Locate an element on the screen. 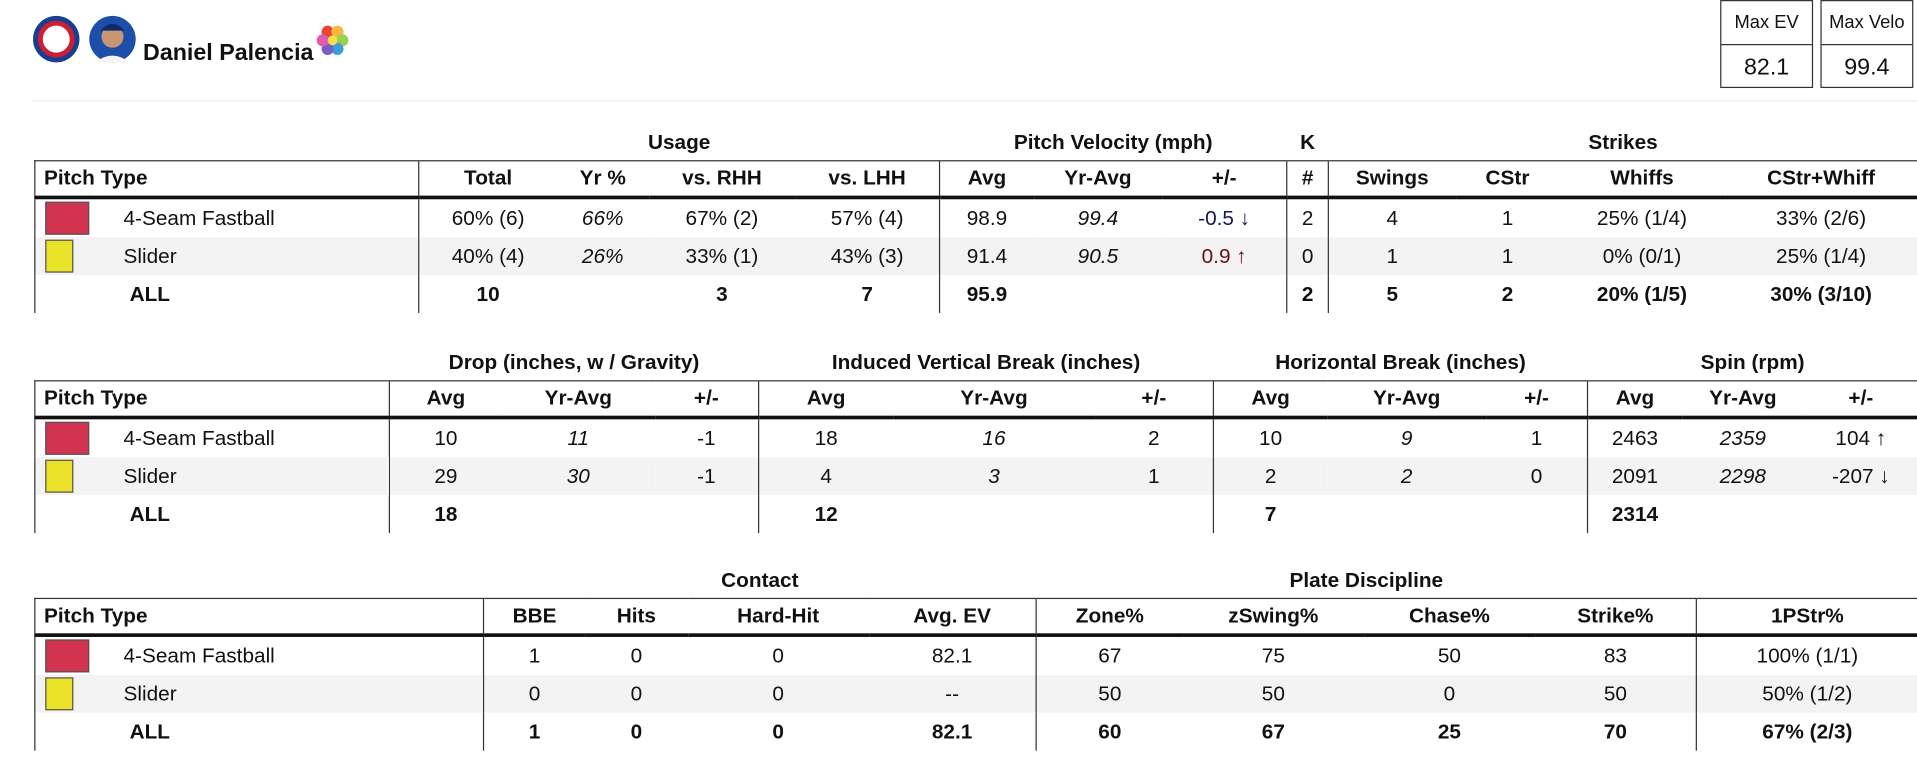 This screenshot has width=1917, height=760. cell: 2091 is located at coordinates (1634, 476).